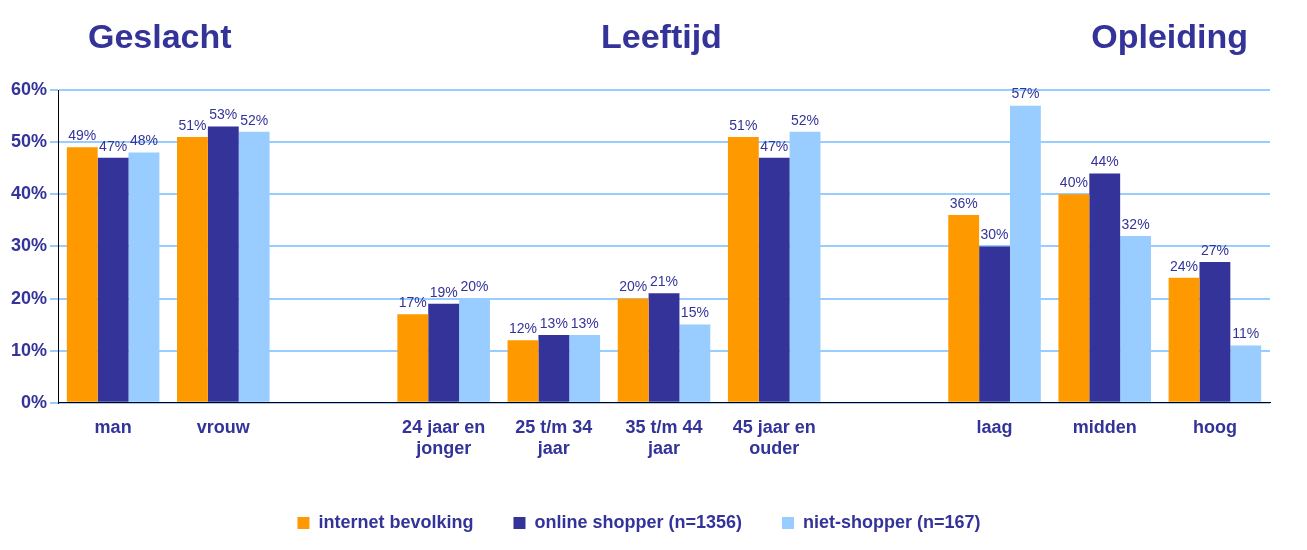  Describe the element at coordinates (774, 437) in the screenshot. I see `x-tick-label: 45 jaar en ouder` at that location.